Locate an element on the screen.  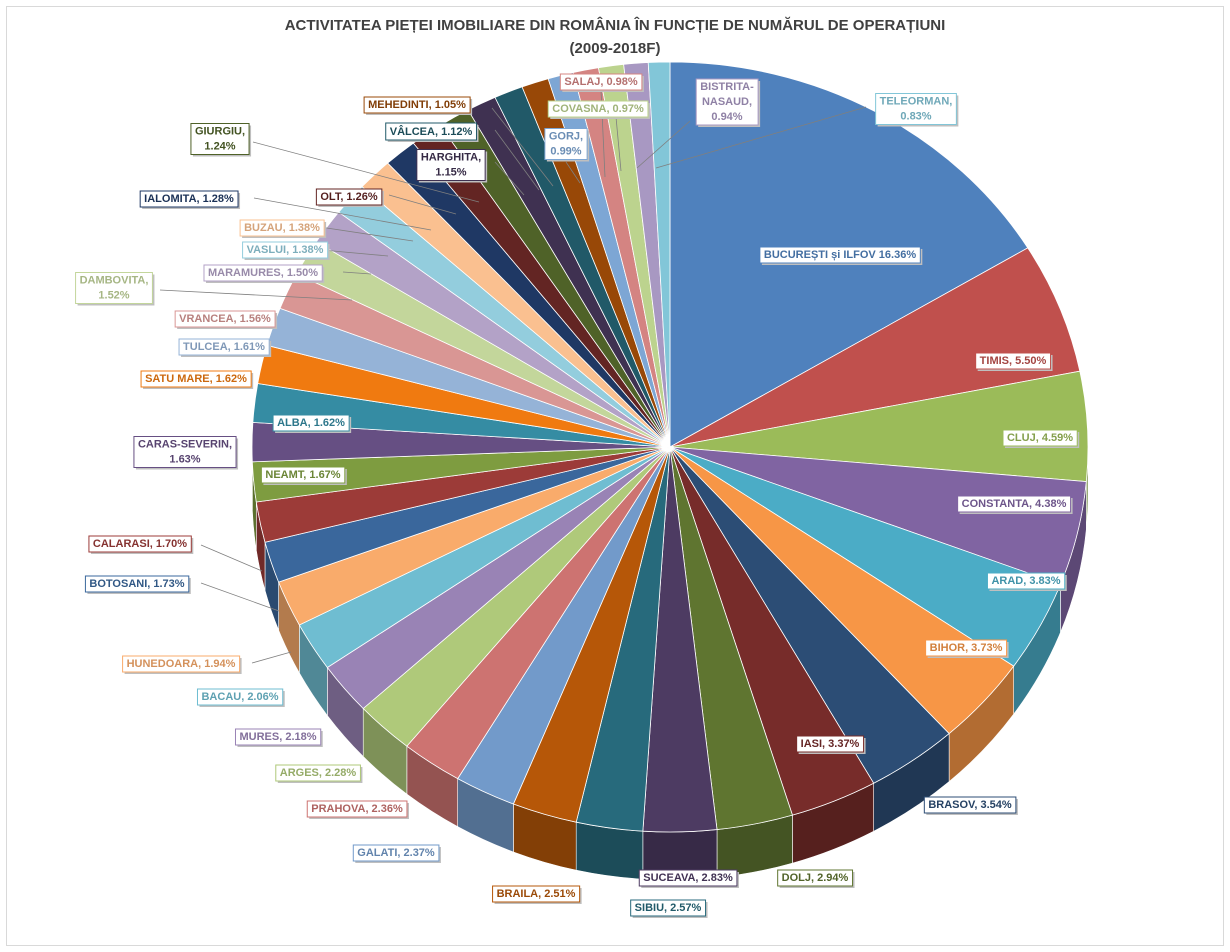
data-label-prahova: PRAHOVA, 2.36% is located at coordinates (357, 809).